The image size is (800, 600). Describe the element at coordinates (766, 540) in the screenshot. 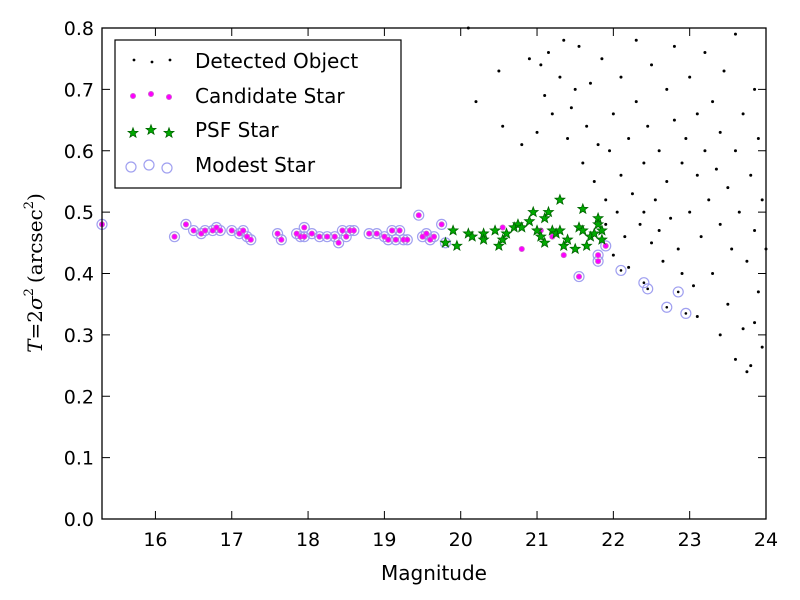

I see `x-tick-label: 24` at that location.